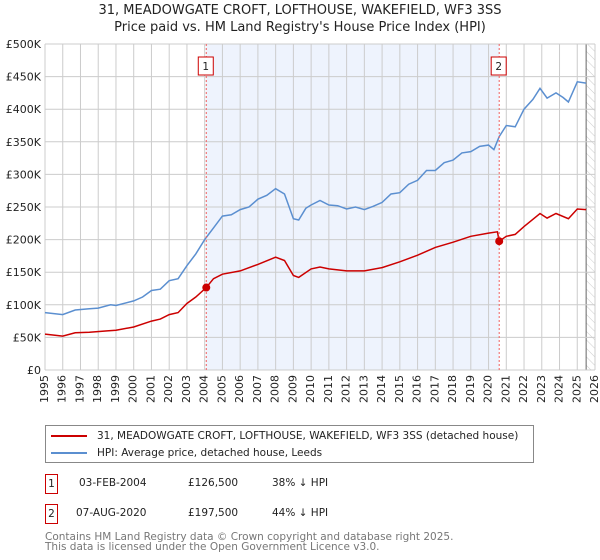  I want to click on transaction-price: £197,500, so click(213, 513).